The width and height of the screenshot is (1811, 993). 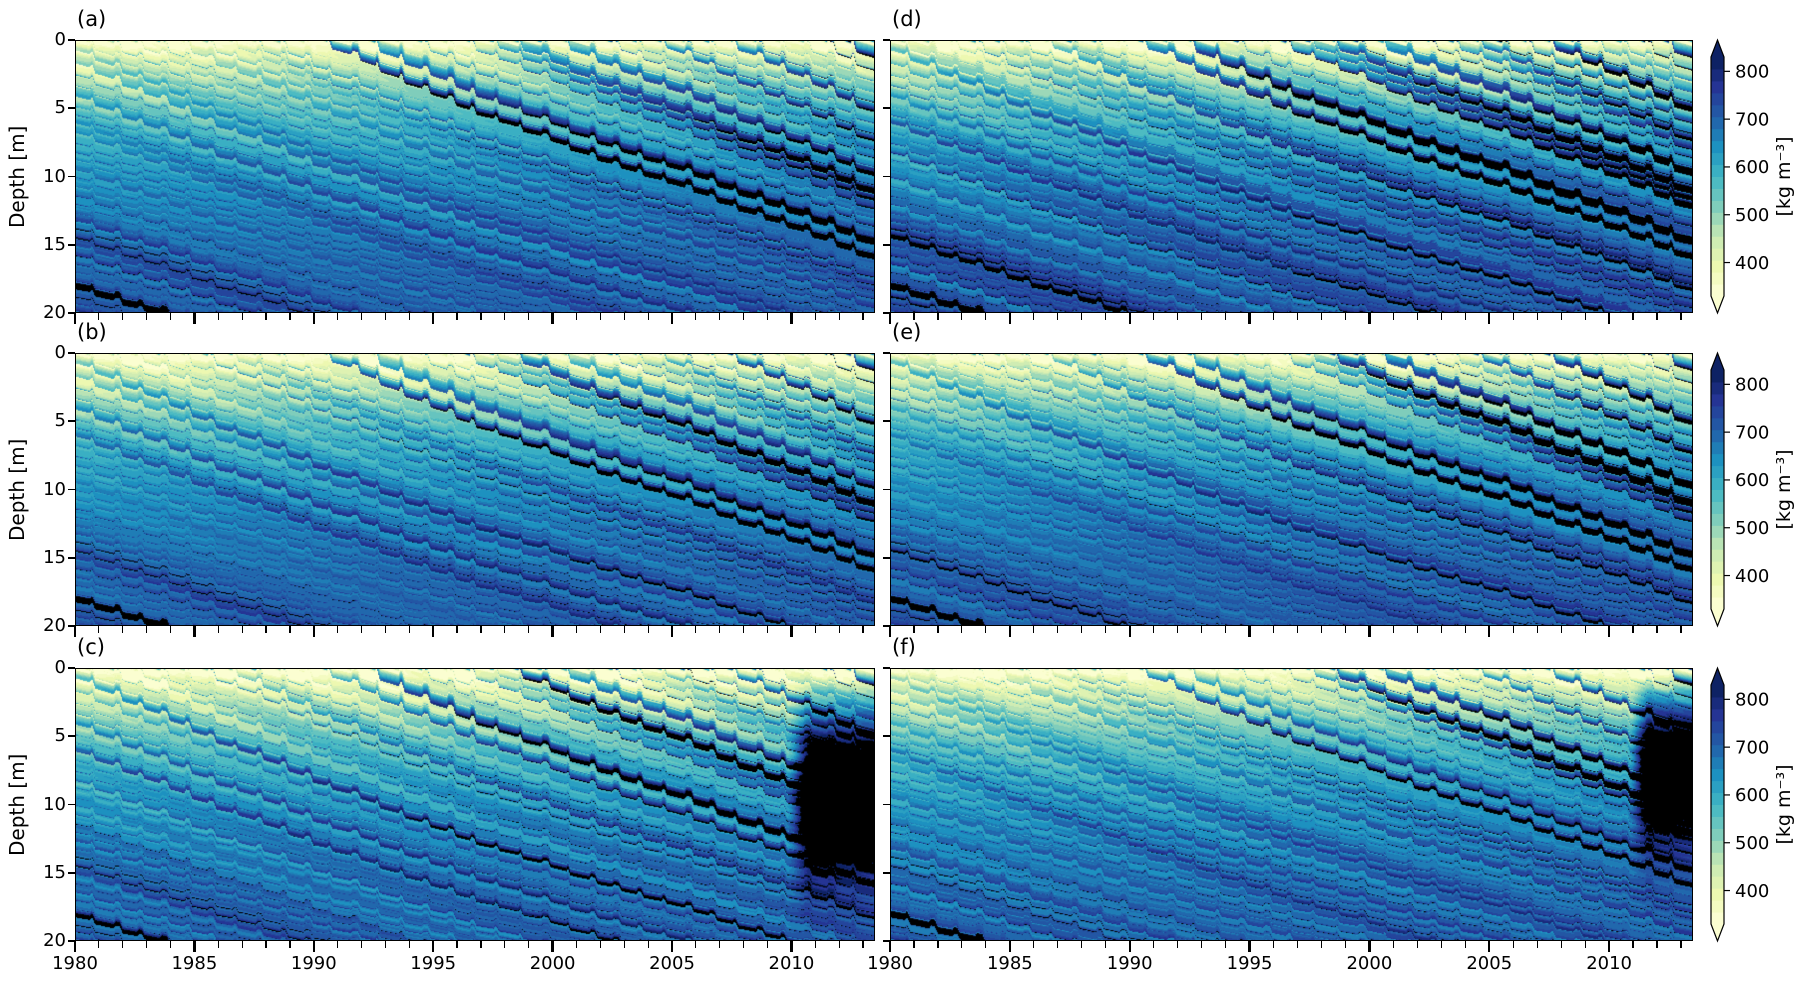 I want to click on x-tick-a-1990, so click(x=313, y=318).